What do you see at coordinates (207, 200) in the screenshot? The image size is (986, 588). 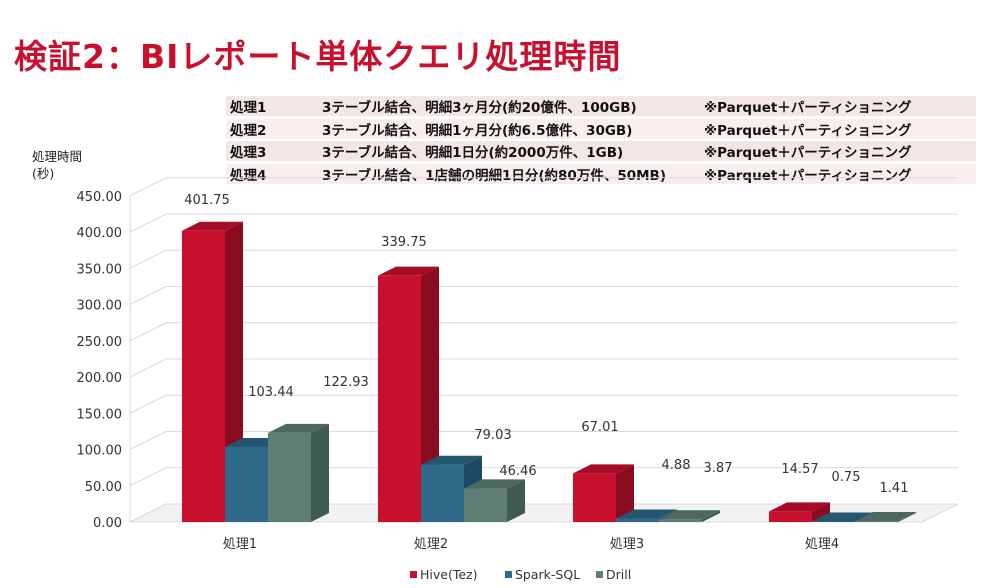 I see `data-label: 401.75` at bounding box center [207, 200].